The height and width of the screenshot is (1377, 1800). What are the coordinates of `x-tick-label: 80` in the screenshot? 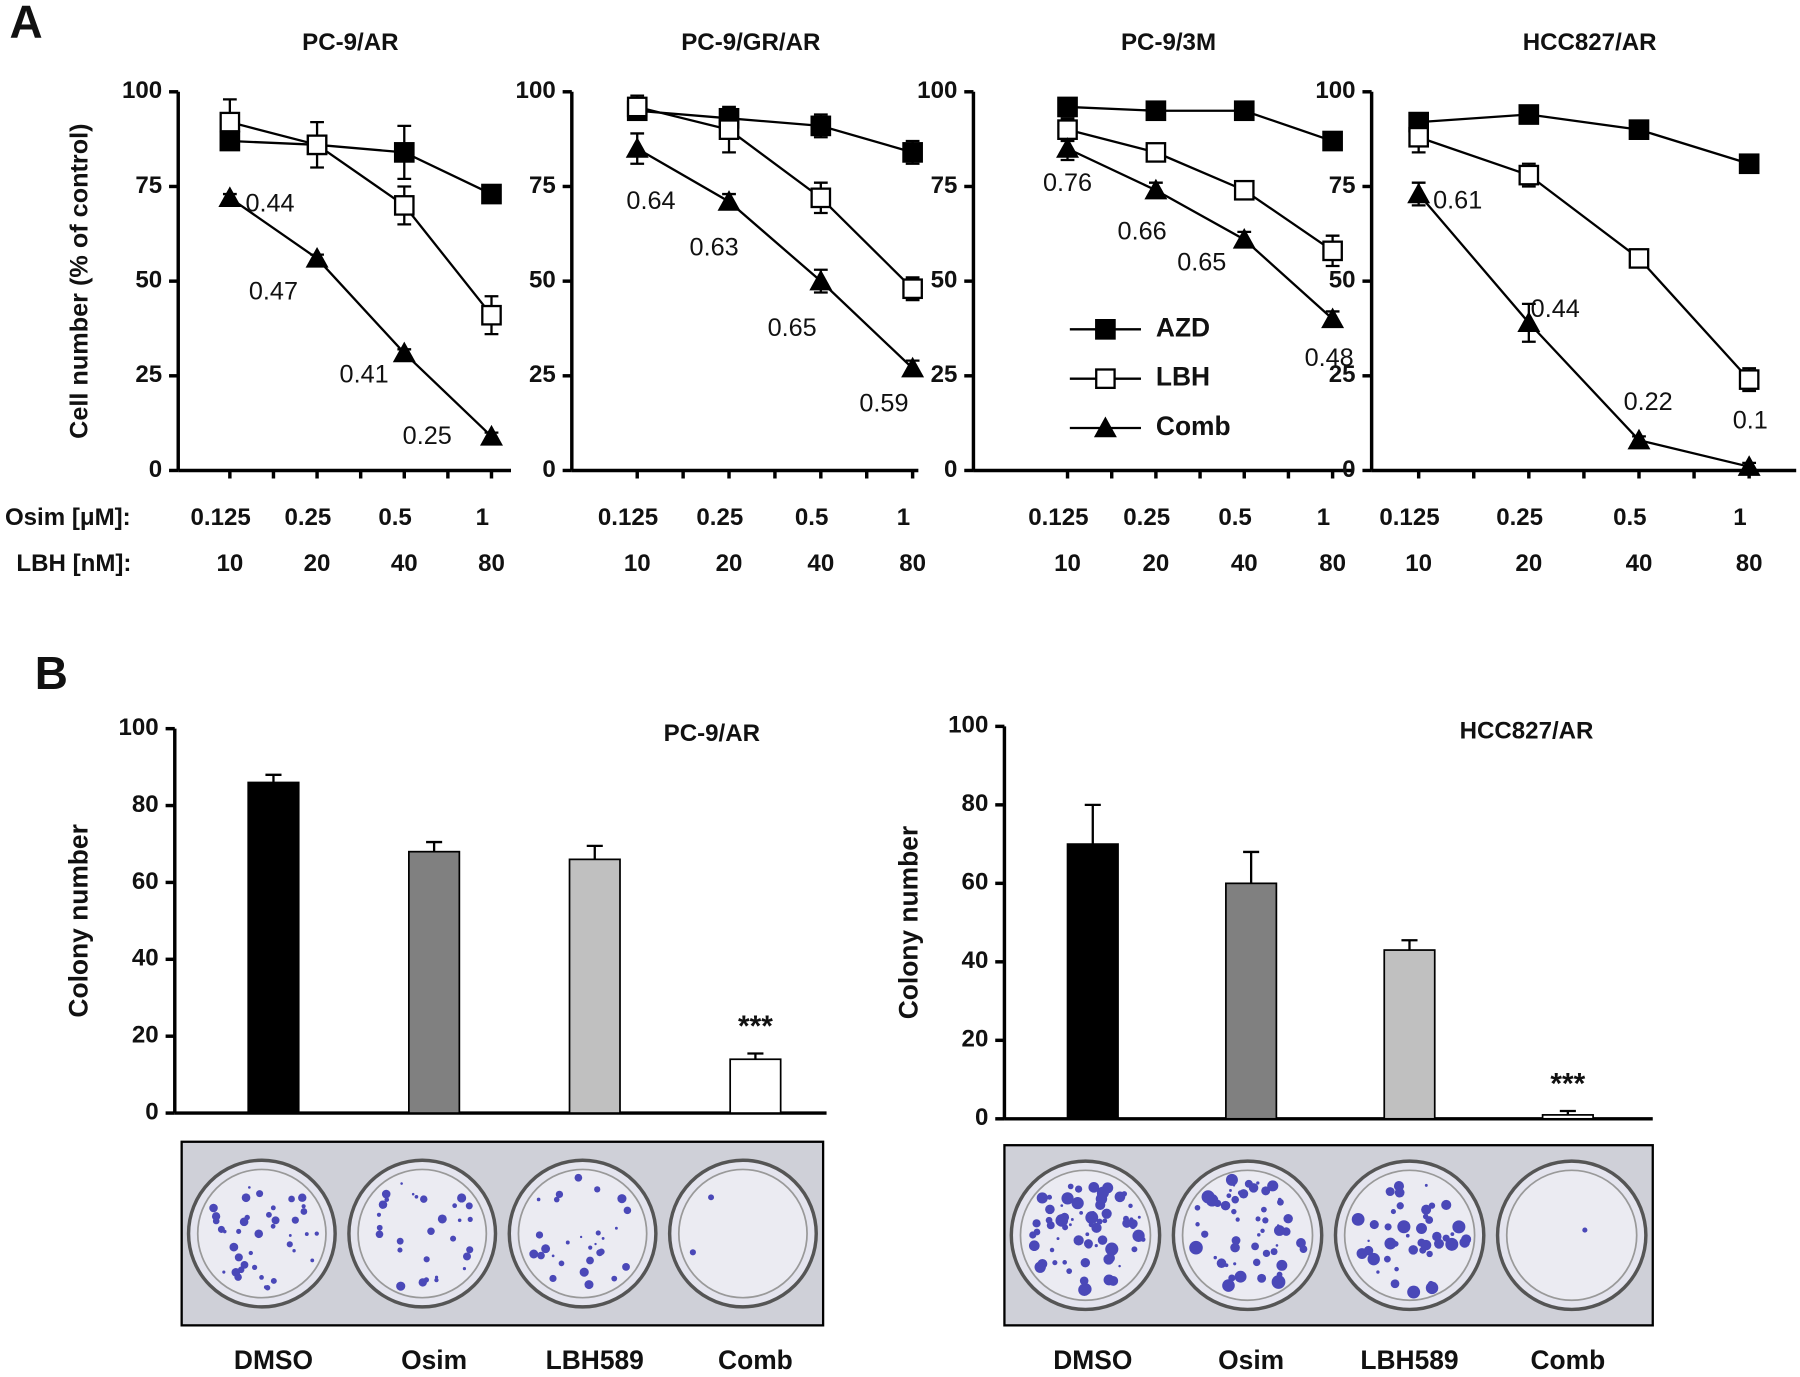 It's located at (912, 563).